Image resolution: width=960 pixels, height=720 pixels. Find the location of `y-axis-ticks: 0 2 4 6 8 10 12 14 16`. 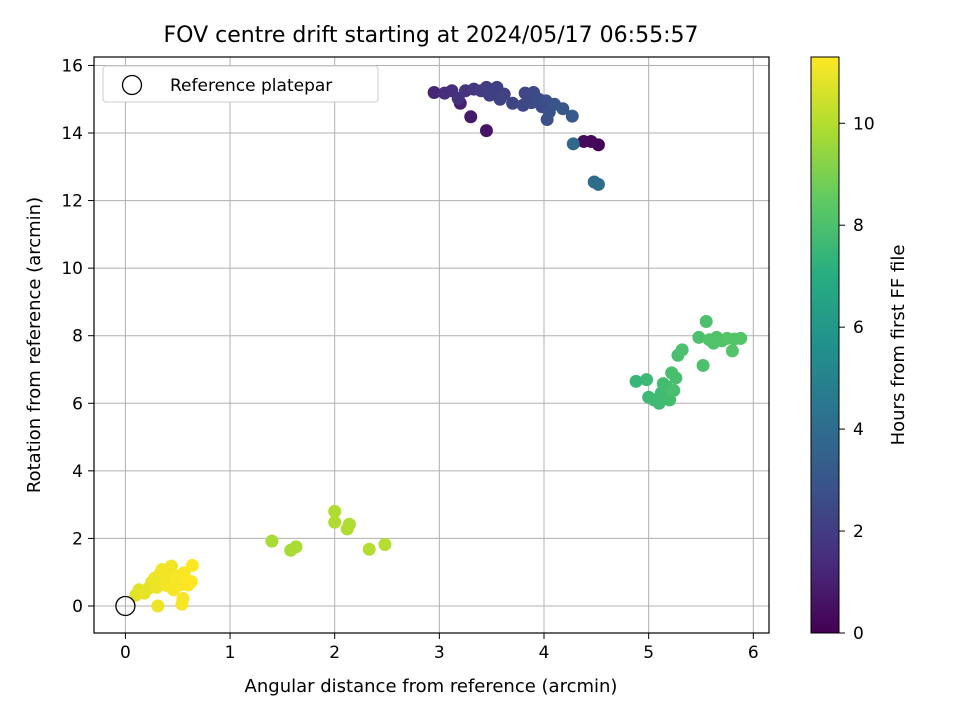

y-axis-ticks: 0 2 4 6 8 10 12 14 16 is located at coordinates (77, 336).